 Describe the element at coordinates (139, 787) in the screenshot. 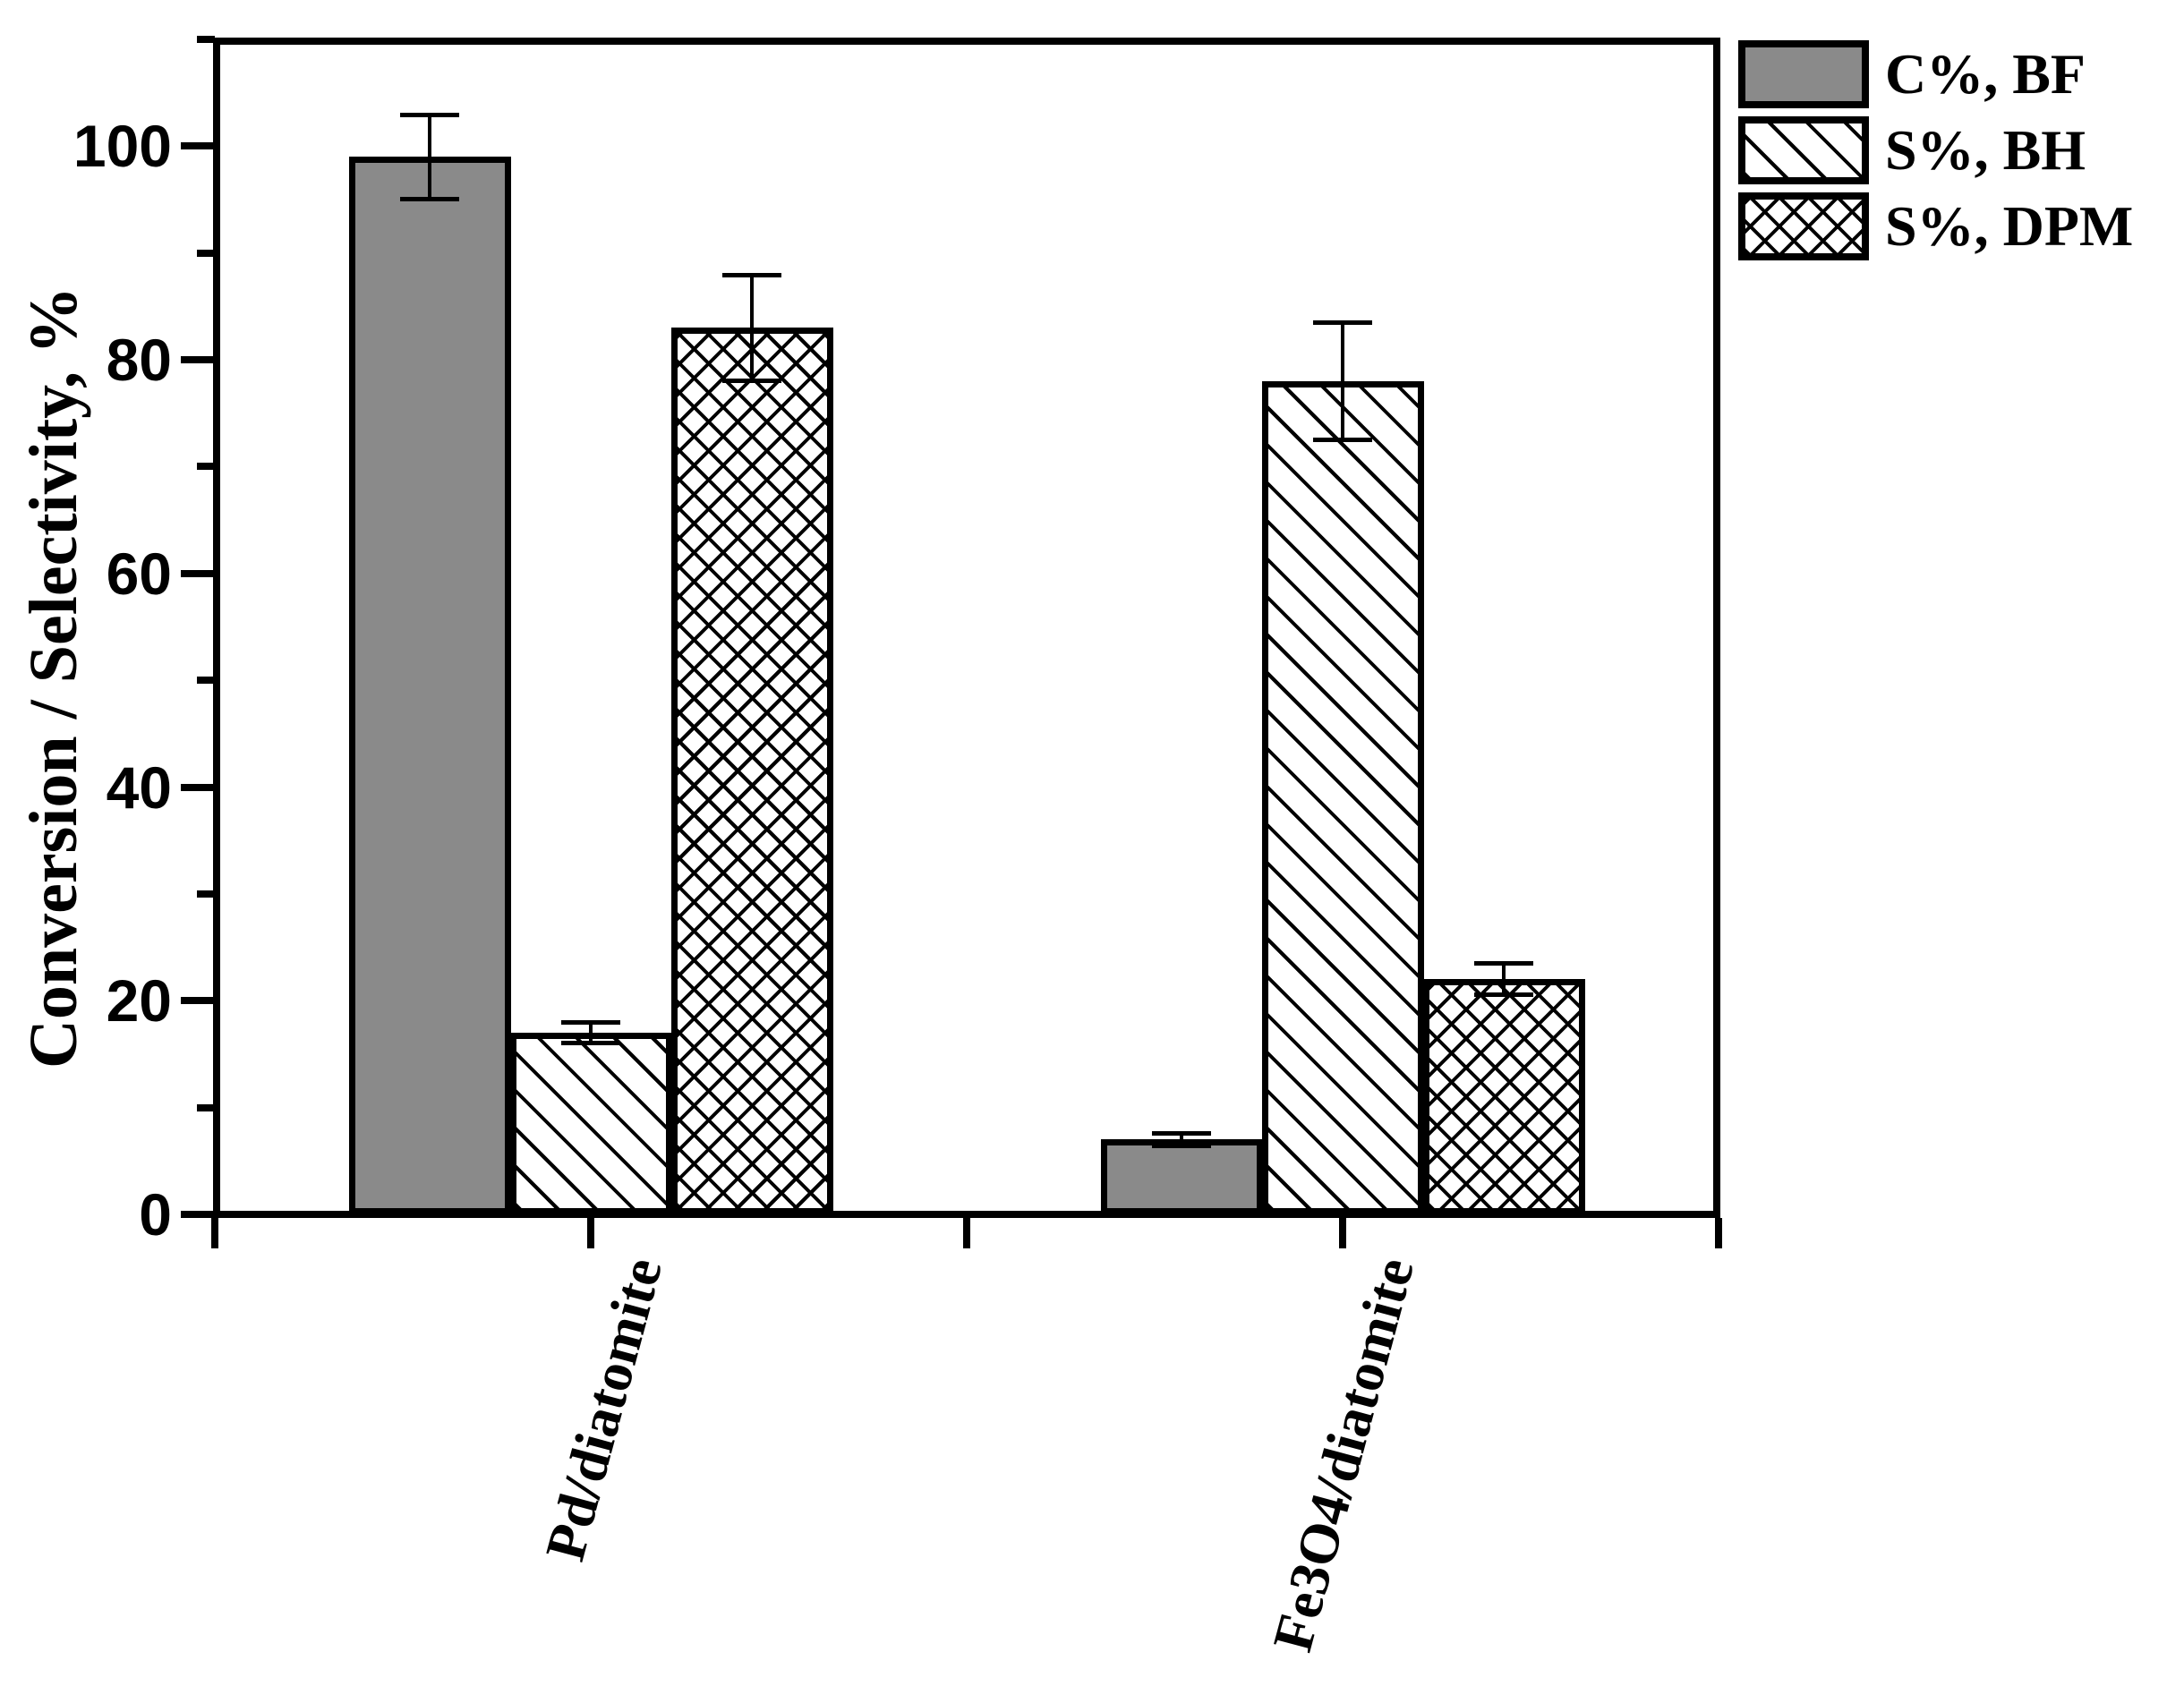

I see `y-tick-label: 40` at that location.